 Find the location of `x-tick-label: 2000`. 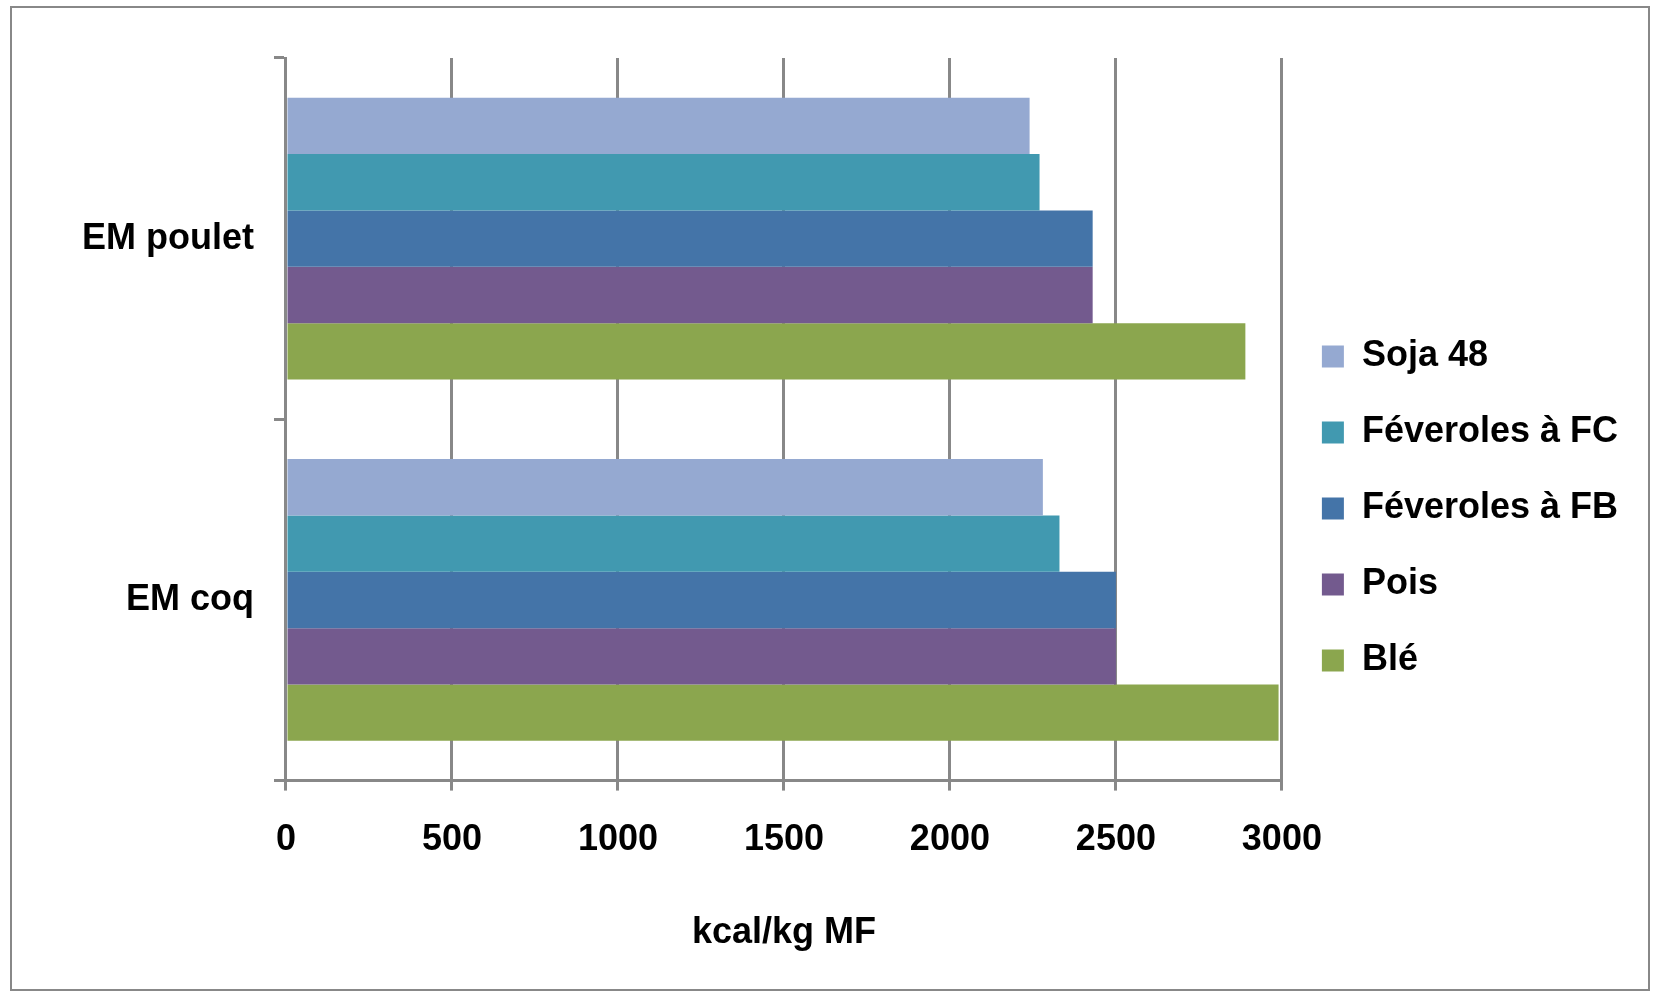

x-tick-label: 2000 is located at coordinates (949, 838).